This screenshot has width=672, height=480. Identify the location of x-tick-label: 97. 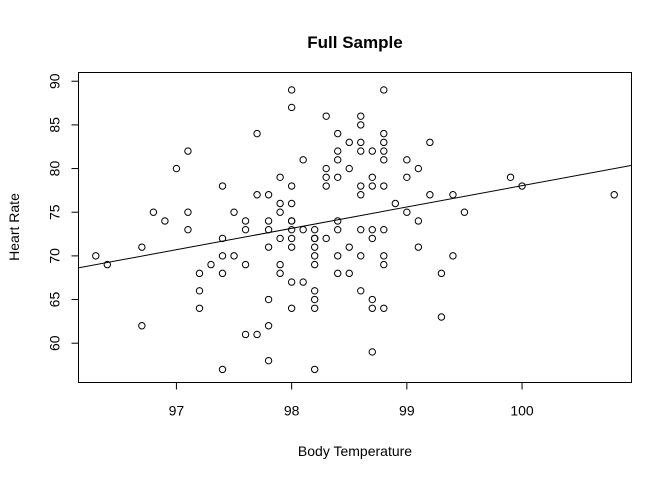
(177, 411).